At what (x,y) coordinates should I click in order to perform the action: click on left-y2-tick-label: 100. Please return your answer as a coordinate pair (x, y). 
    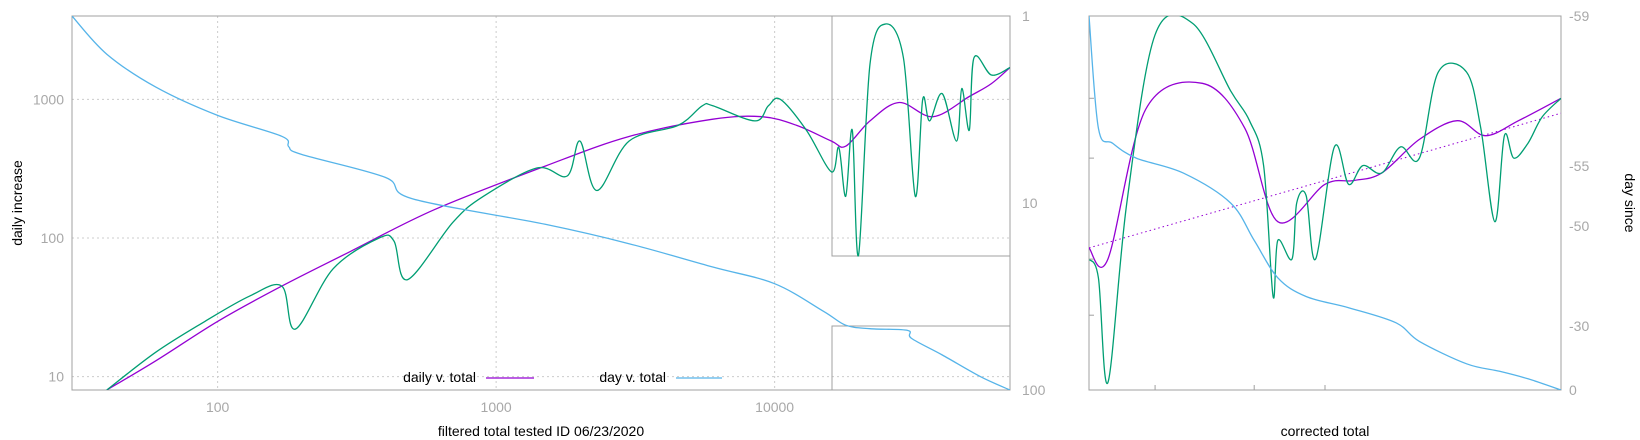
    Looking at the image, I should click on (1034, 390).